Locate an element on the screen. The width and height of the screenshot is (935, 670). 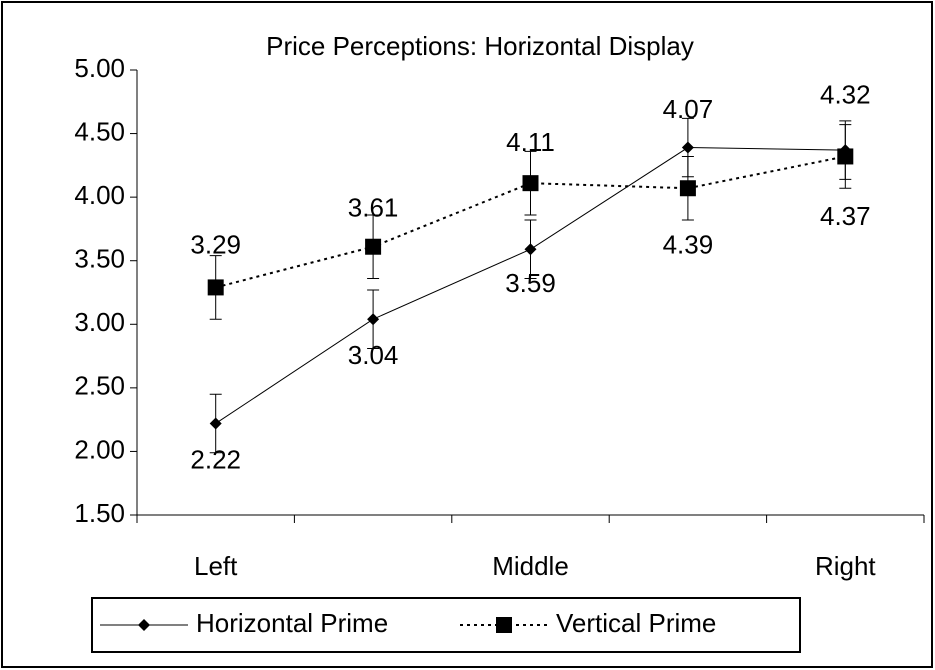
legend-box is located at coordinates (446, 625).